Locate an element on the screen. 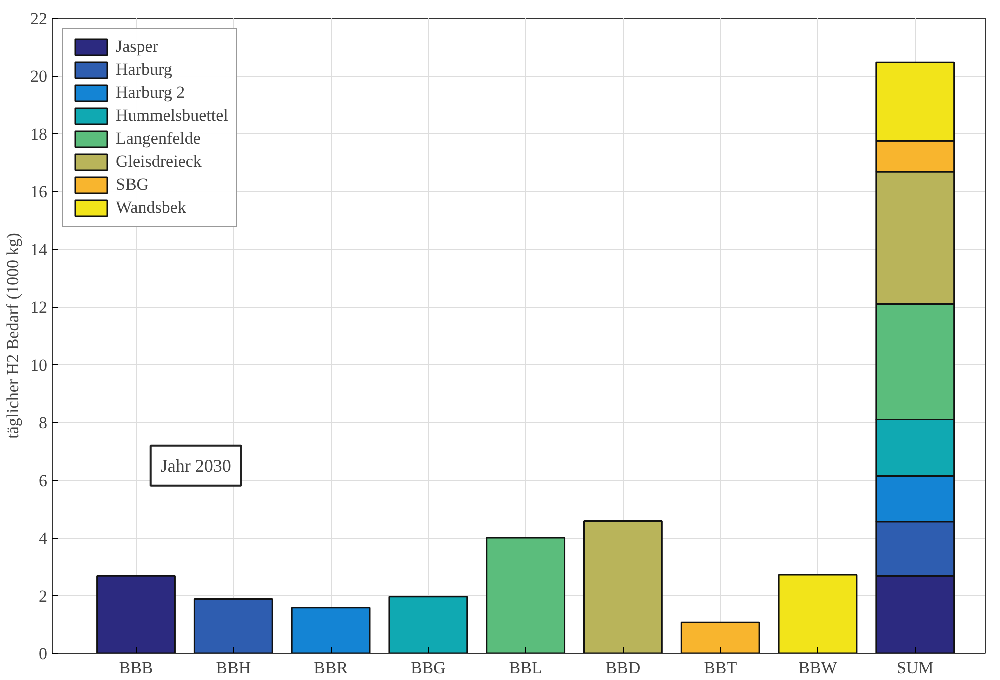  x-tick-label: BBW is located at coordinates (818, 668).